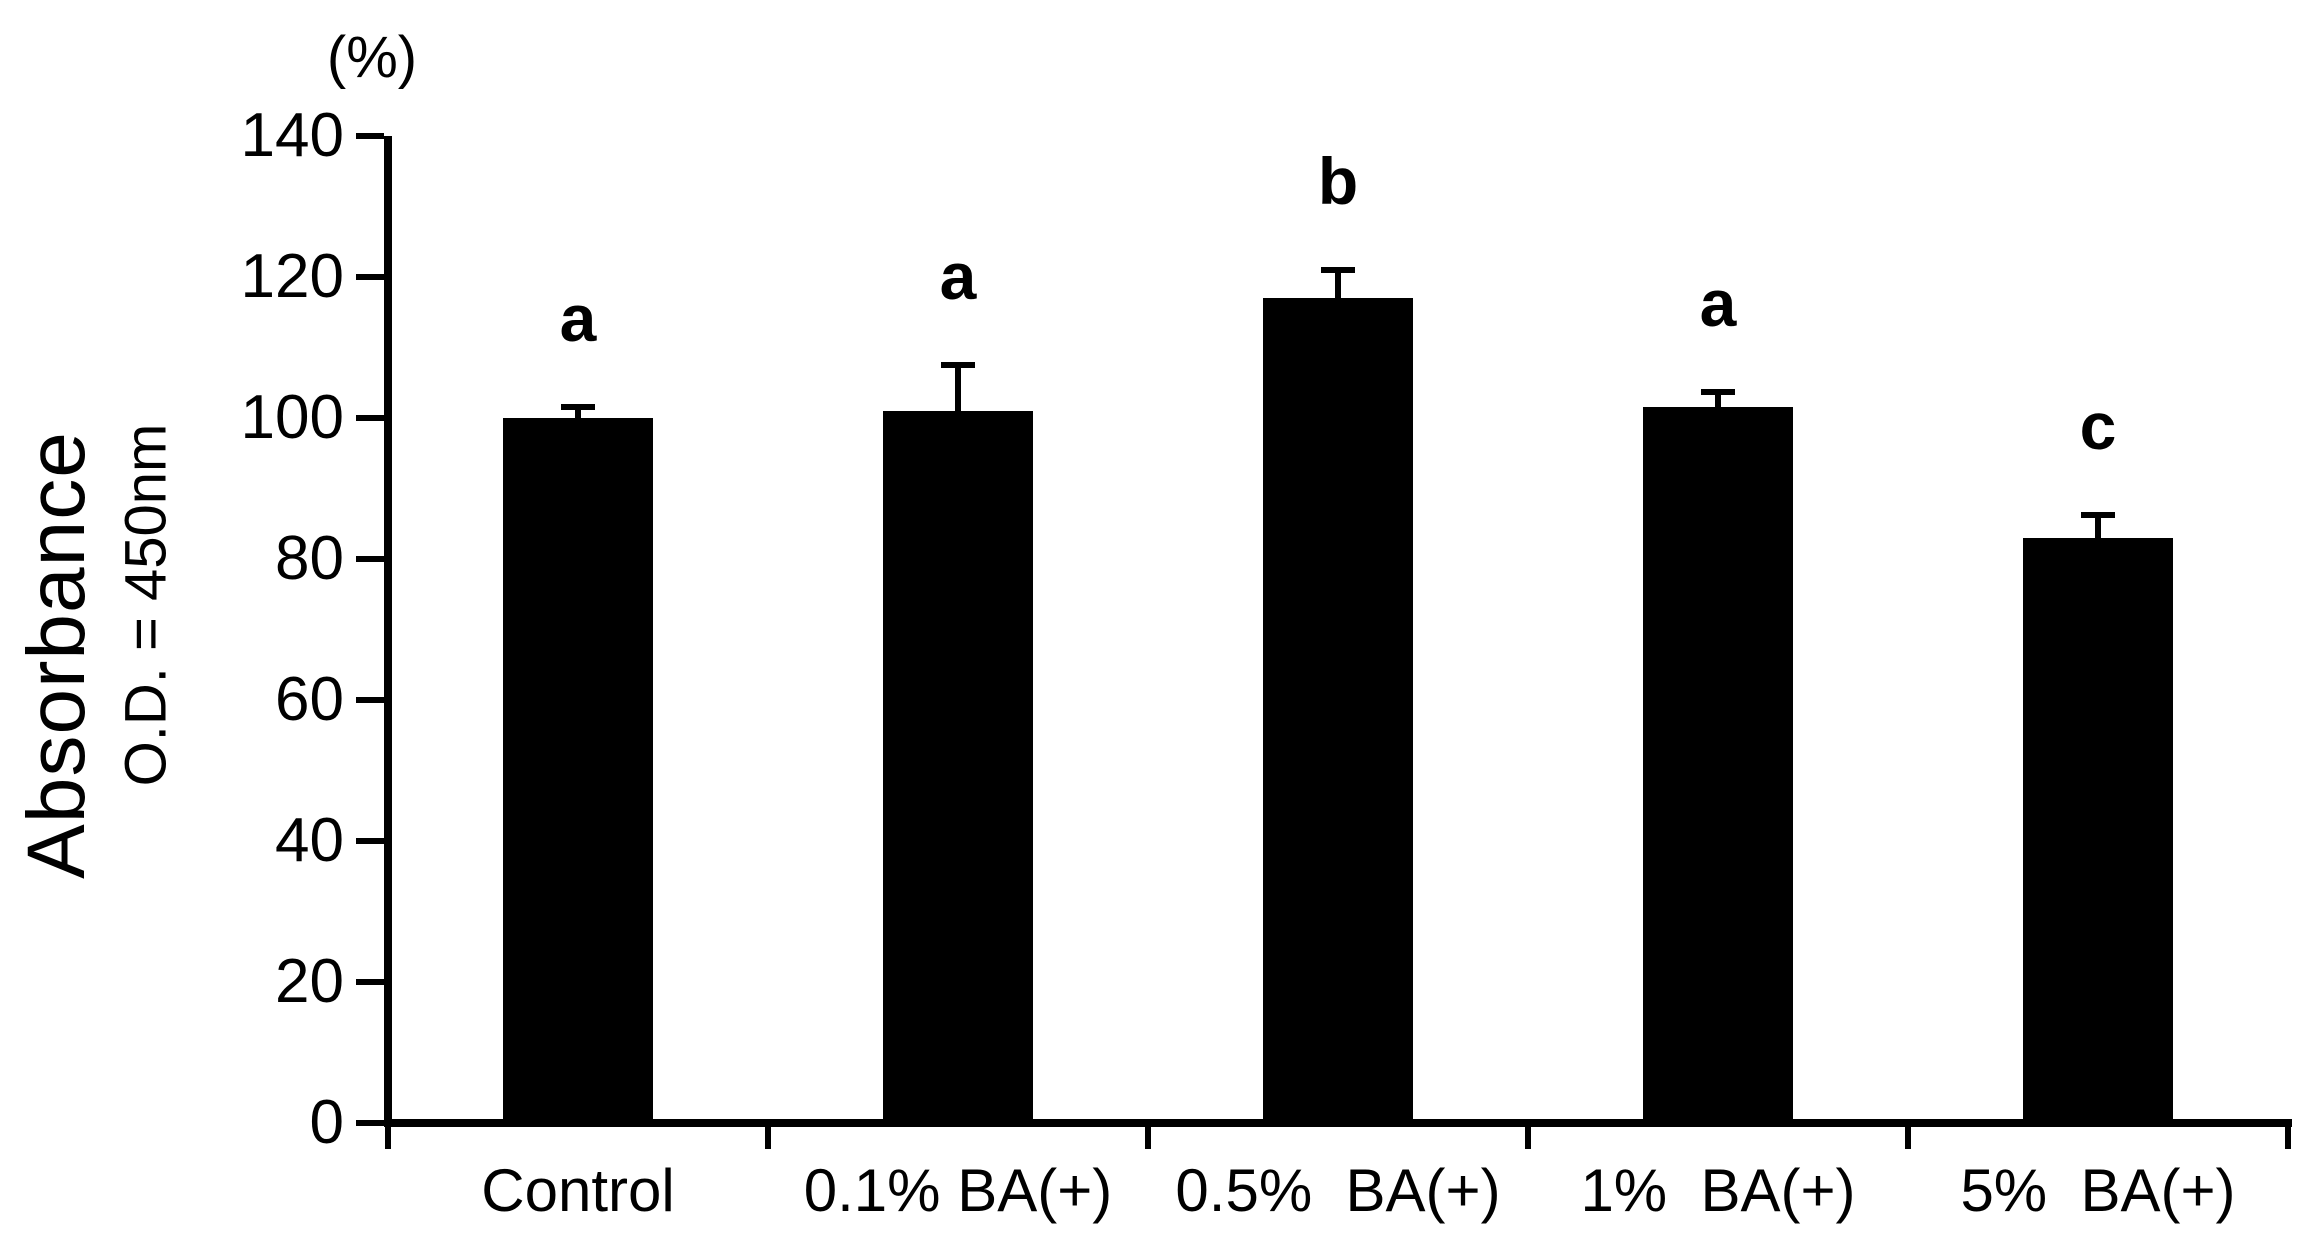 Image resolution: width=2319 pixels, height=1253 pixels. I want to click on y-tick-label: 120, so click(292, 276).